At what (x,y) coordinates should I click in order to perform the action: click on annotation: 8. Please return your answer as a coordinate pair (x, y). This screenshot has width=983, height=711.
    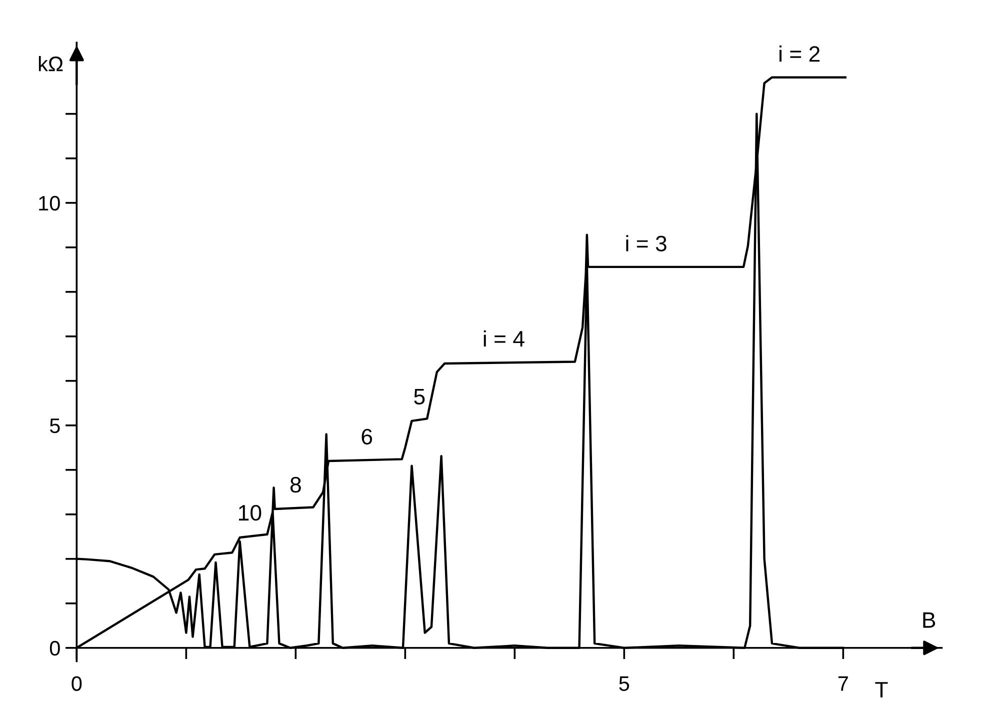
    Looking at the image, I should click on (295, 484).